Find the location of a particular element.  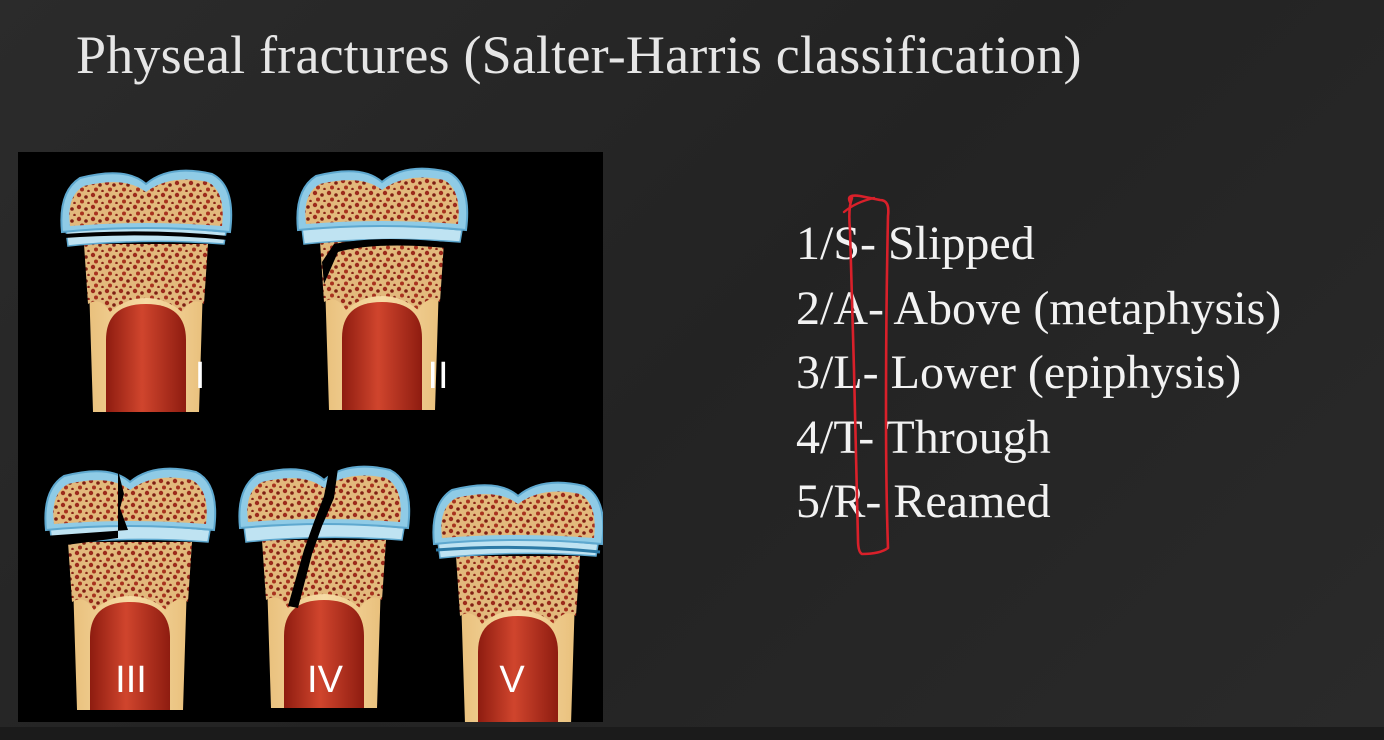

mnemonic-letter: L is located at coordinates (848, 372).